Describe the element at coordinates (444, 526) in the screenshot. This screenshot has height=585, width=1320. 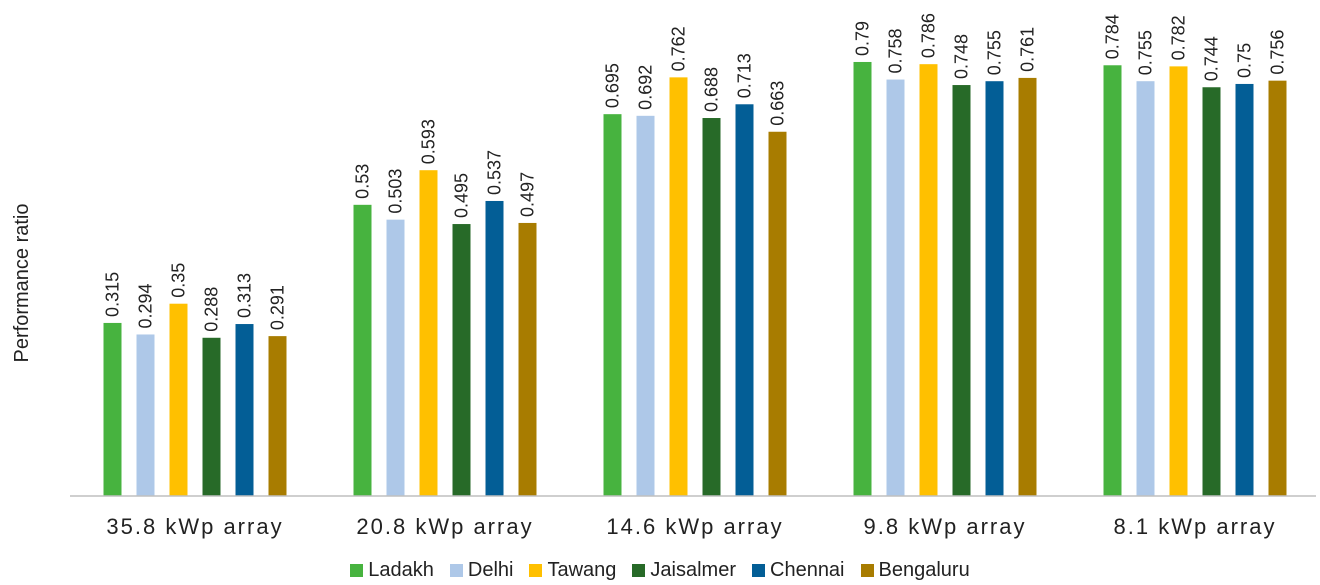
I see `x-tick-label: 20.8 kWp array` at that location.